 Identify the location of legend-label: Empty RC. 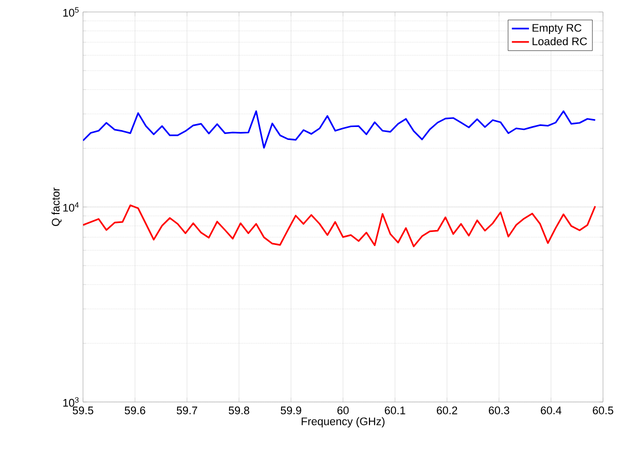
(557, 29).